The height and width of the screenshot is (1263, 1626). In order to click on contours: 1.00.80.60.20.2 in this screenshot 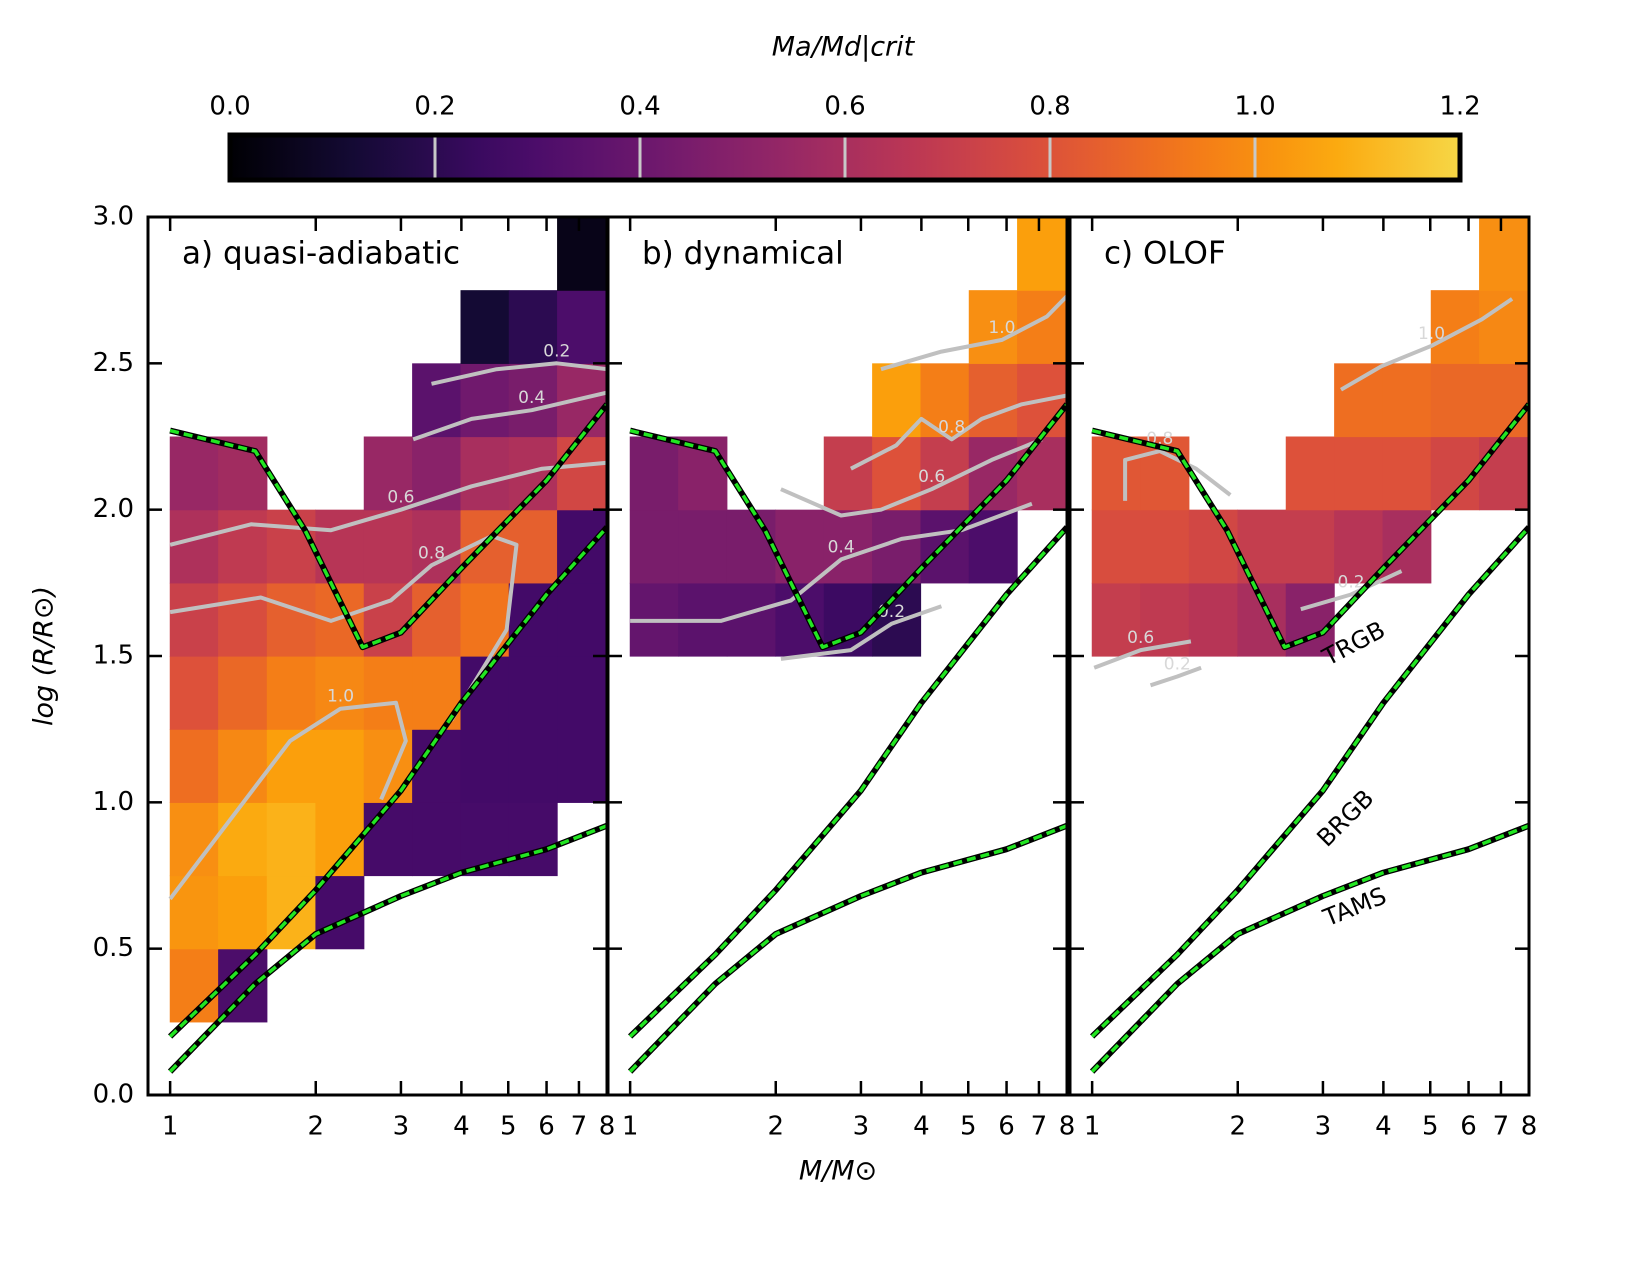, I will do `click(1303, 492)`.